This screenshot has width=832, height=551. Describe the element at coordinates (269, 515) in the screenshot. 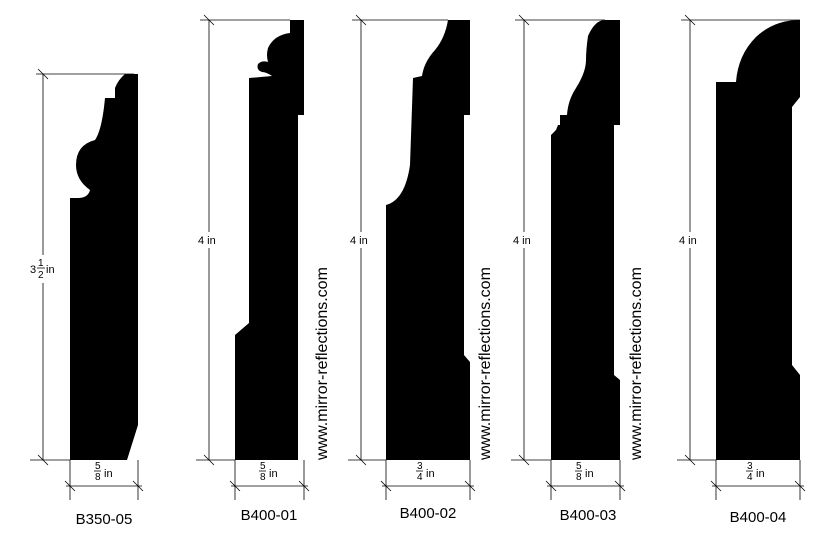

I see `profile-code: B400-01` at that location.